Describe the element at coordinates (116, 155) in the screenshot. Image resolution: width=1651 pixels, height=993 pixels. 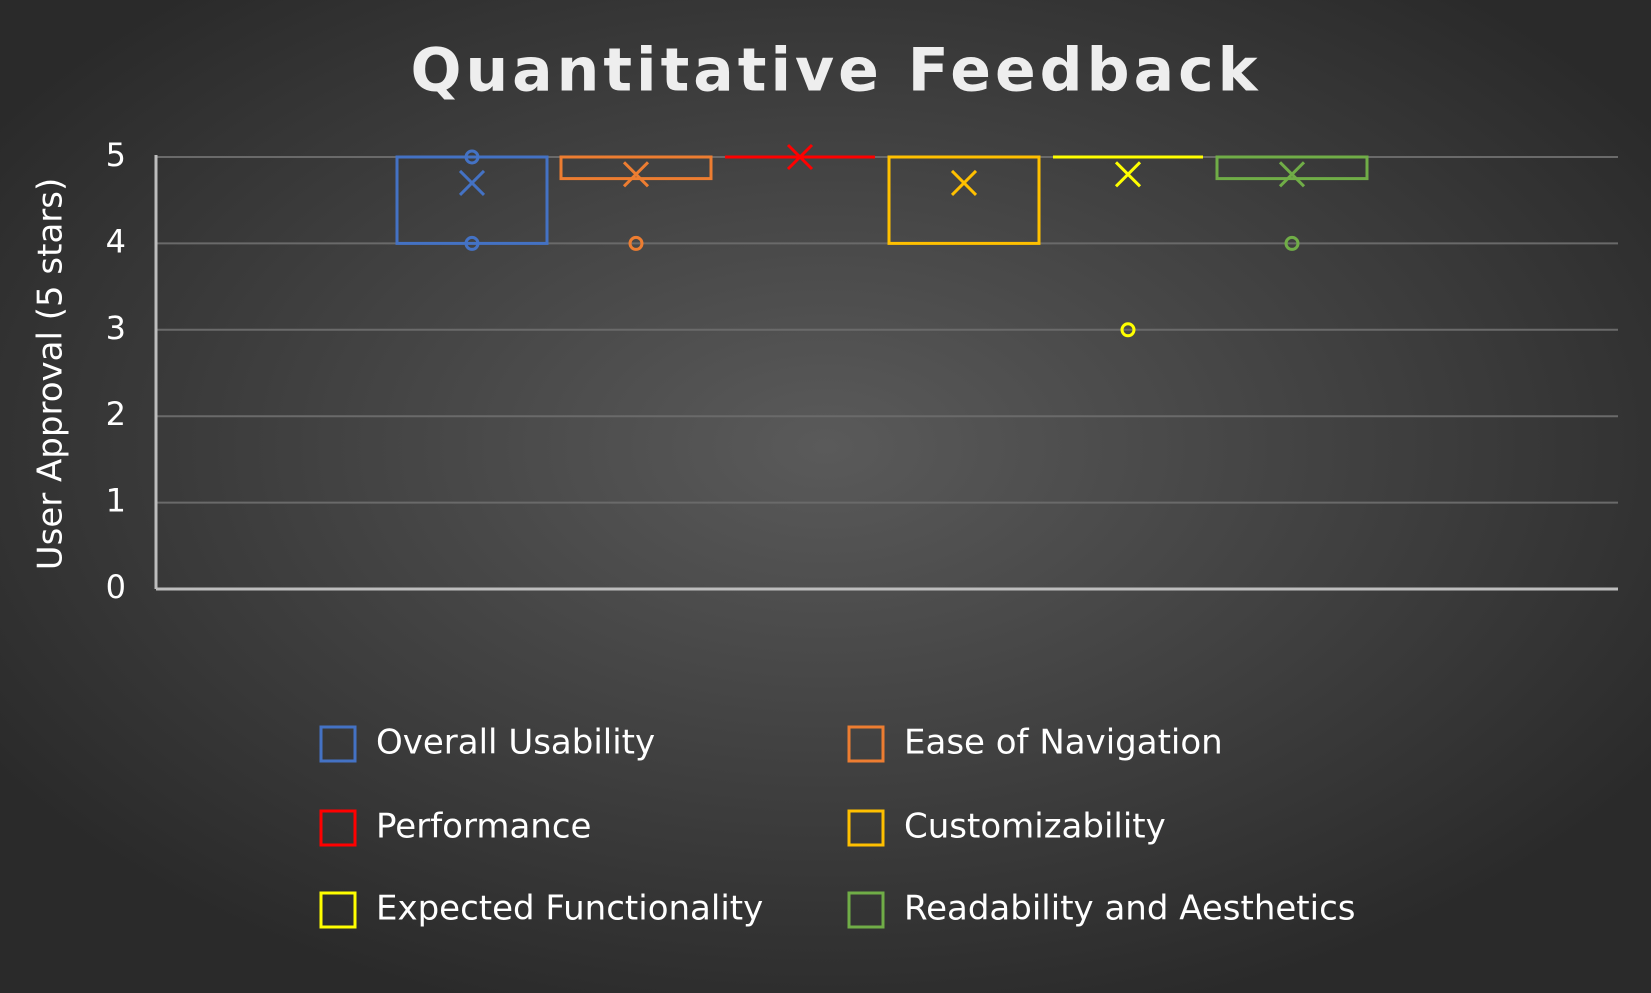
I see `y-tick-label: 5` at that location.